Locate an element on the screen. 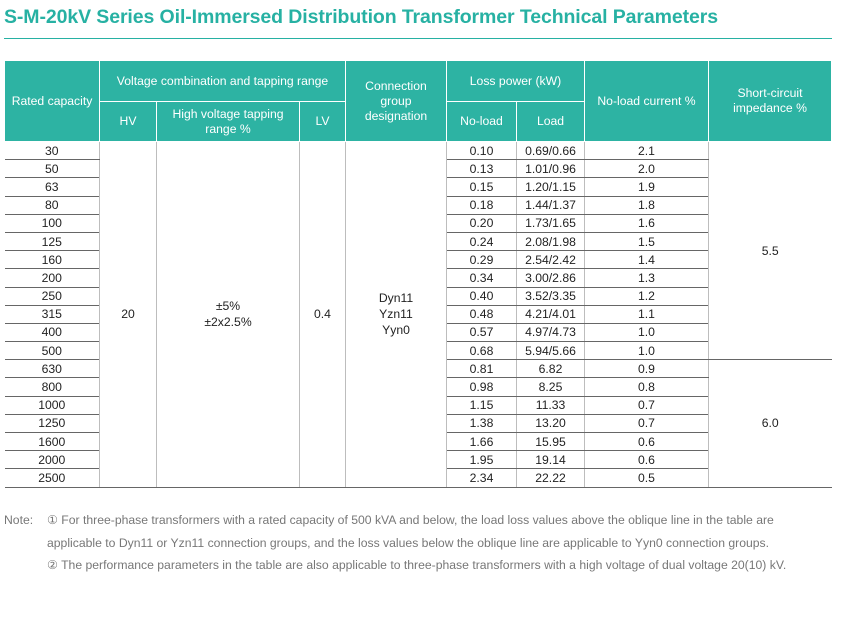  connection-group-1: Dyn11 is located at coordinates (396, 298).